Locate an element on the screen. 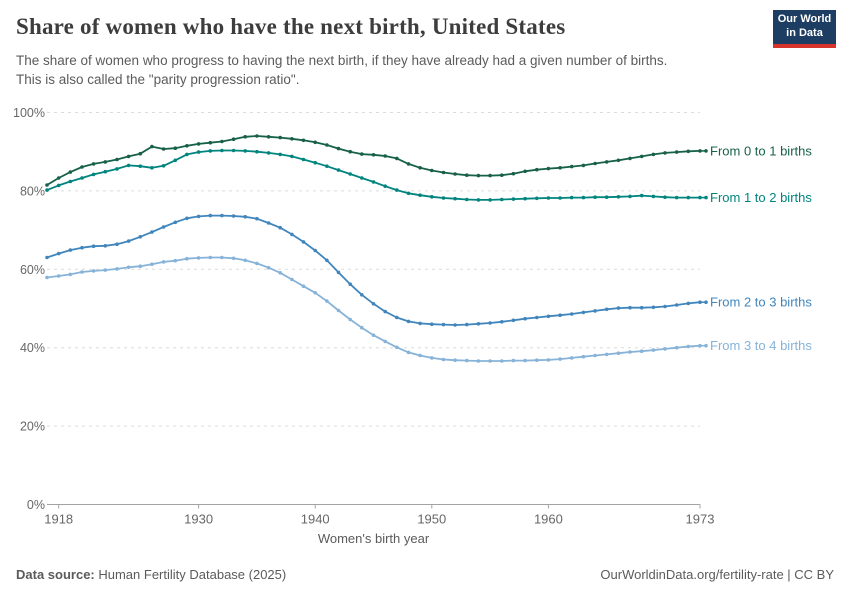 The width and height of the screenshot is (850, 600). legend-label-2: From 2 to 3 births is located at coordinates (761, 302).